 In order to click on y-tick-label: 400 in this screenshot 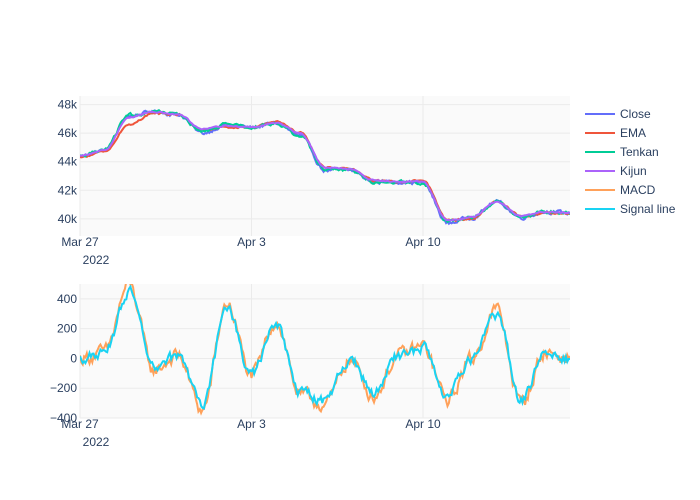, I will do `click(67, 299)`.